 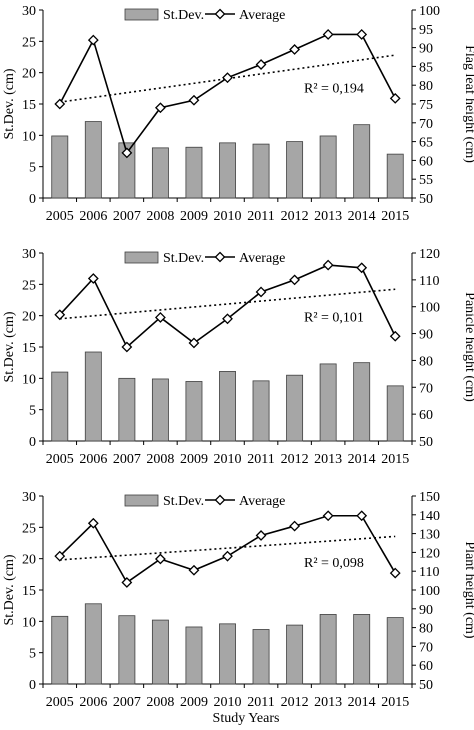 I want to click on right-axis-tick-label: 50, so click(x=426, y=442).